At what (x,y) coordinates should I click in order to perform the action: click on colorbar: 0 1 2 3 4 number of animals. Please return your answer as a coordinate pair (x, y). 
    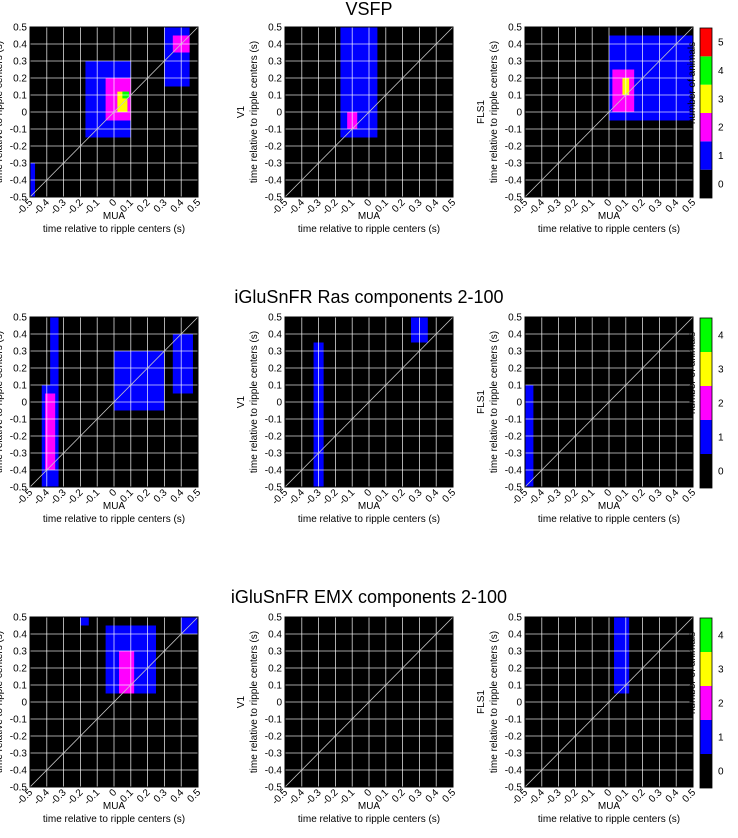
    Looking at the image, I should click on (705, 703).